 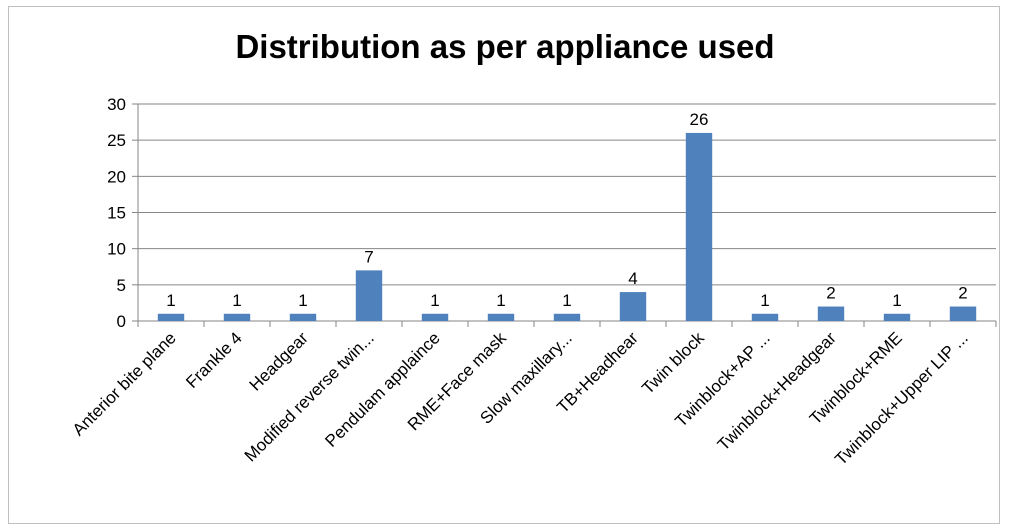 What do you see at coordinates (124, 383) in the screenshot?
I see `x-category-label: Anterior bite plane` at bounding box center [124, 383].